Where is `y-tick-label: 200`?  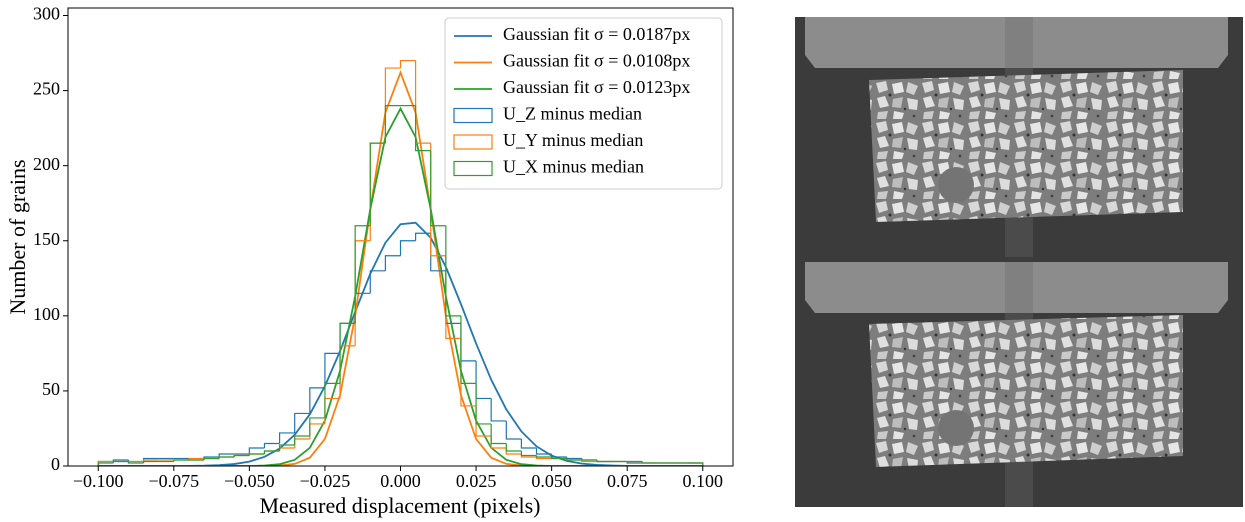
y-tick-label: 200 is located at coordinates (46, 164).